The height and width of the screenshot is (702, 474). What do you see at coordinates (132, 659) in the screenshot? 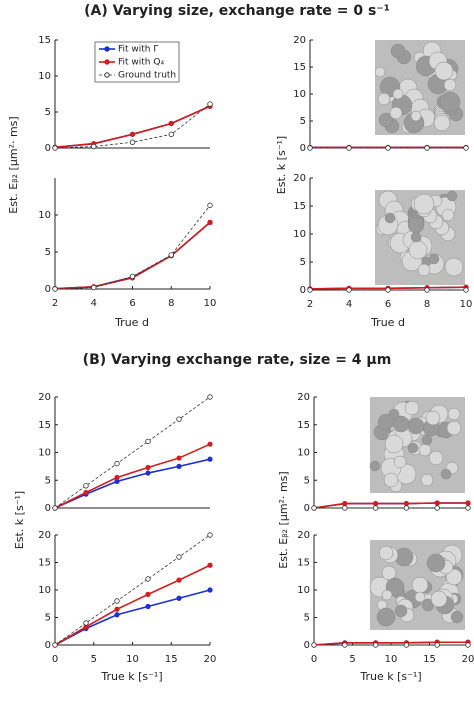
I see `x-tick-label: 10` at bounding box center [132, 659].